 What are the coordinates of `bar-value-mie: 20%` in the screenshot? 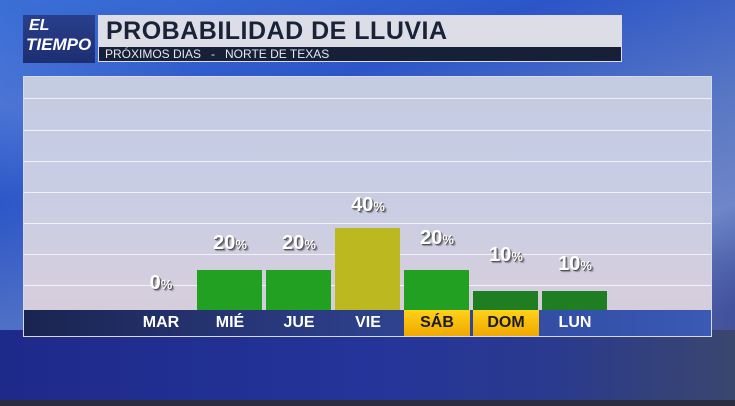 It's located at (230, 243).